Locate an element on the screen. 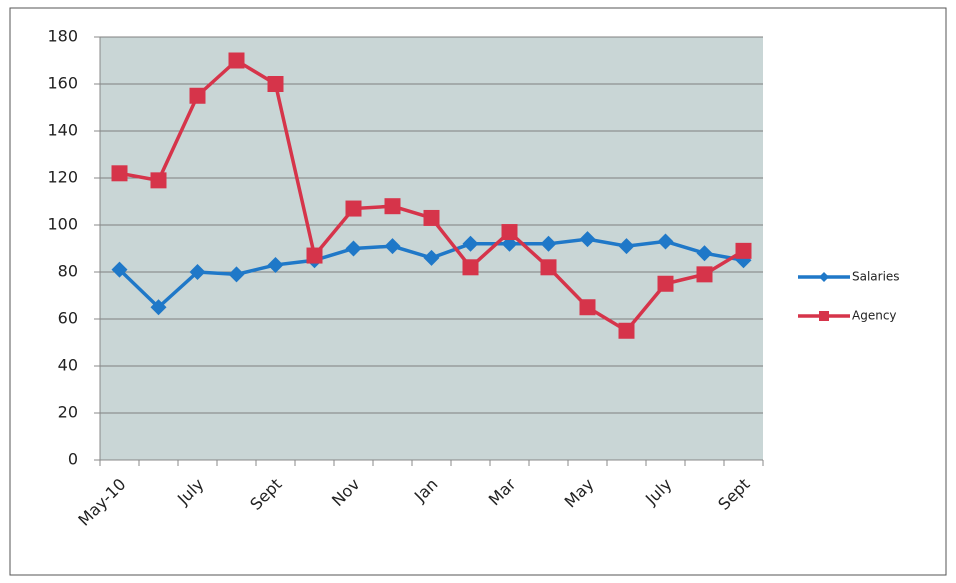 The width and height of the screenshot is (956, 583). y-tick-label: 60 is located at coordinates (68, 318).